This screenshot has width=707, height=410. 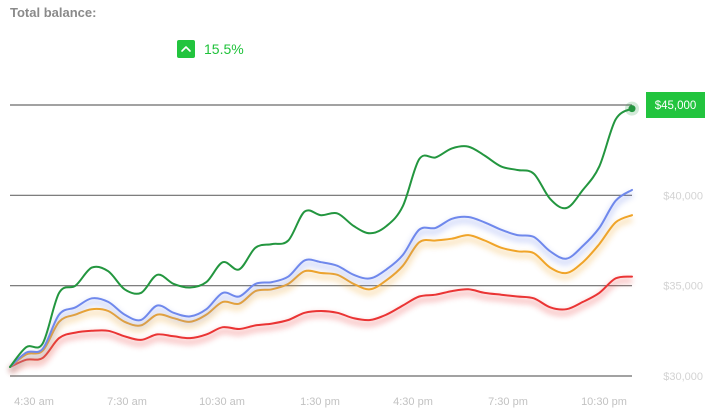 I want to click on x-tick-label: 7:30 am, so click(x=127, y=402).